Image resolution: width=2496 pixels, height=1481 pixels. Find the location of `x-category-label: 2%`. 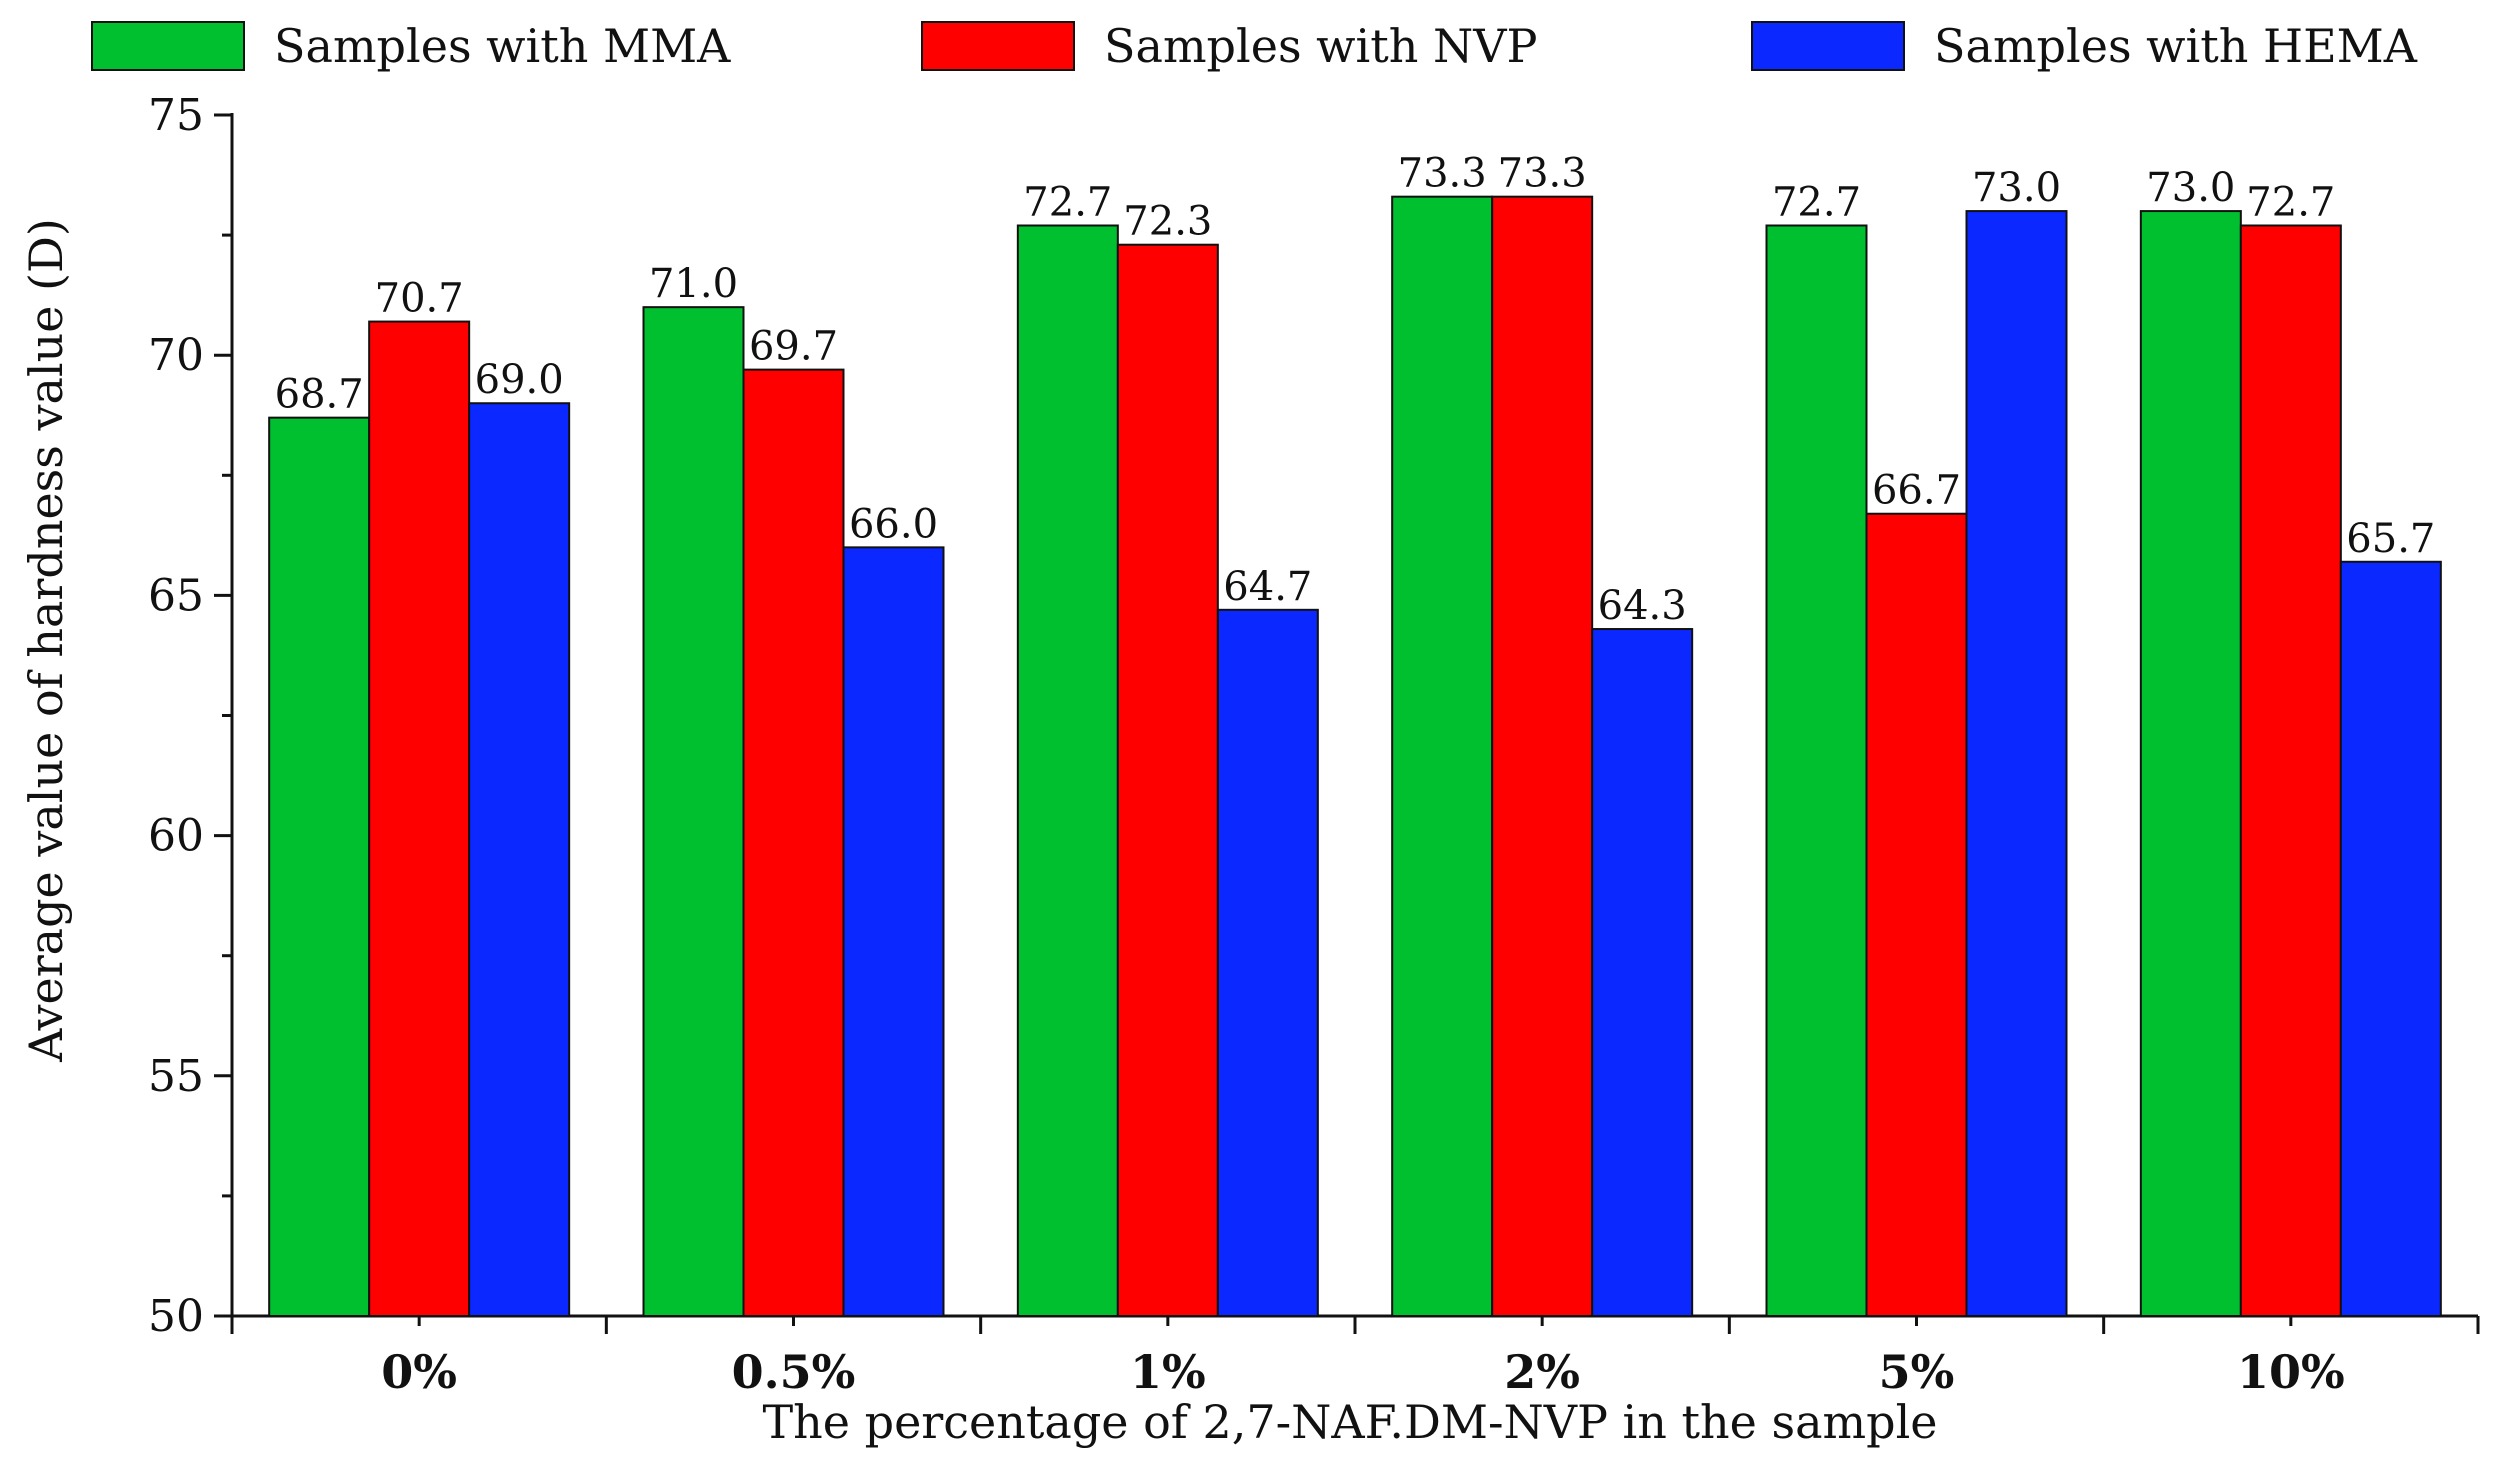

x-category-label: 2% is located at coordinates (1542, 1372).